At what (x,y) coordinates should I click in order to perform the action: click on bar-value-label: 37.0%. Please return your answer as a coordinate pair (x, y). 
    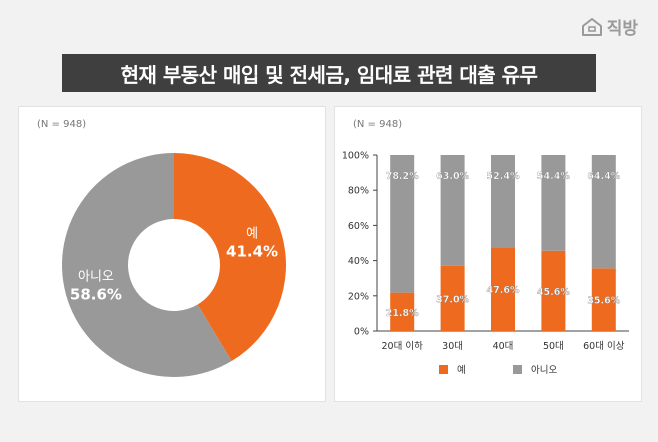
    Looking at the image, I should click on (452, 299).